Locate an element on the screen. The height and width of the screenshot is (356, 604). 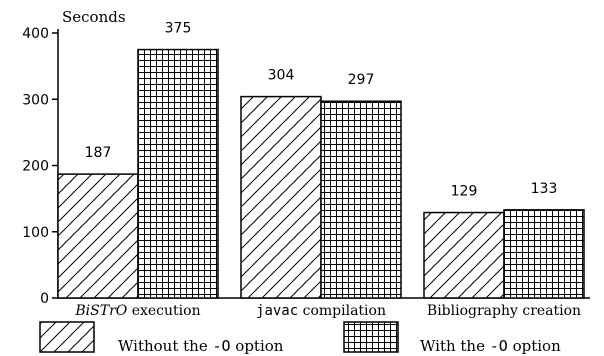
bar-value-label: 129 is located at coordinates (464, 192).